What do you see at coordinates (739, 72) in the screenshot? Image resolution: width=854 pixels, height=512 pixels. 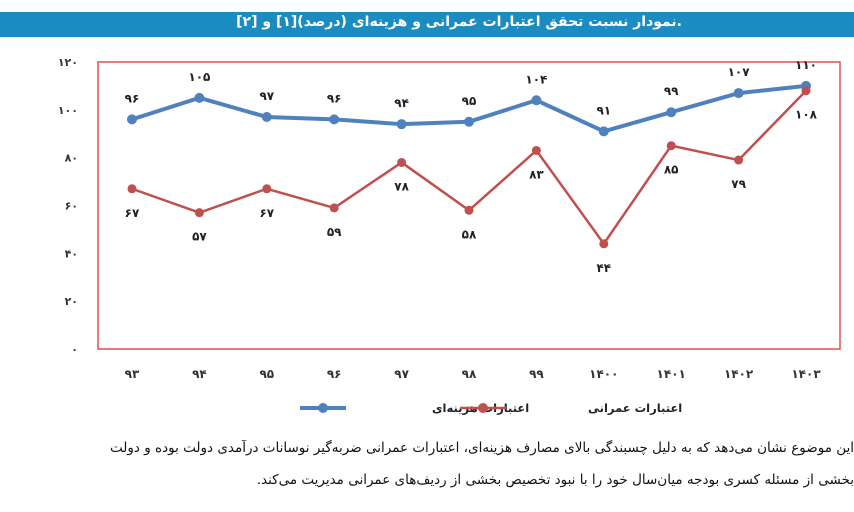 I see `data-label: ۱۰۷` at bounding box center [739, 72].